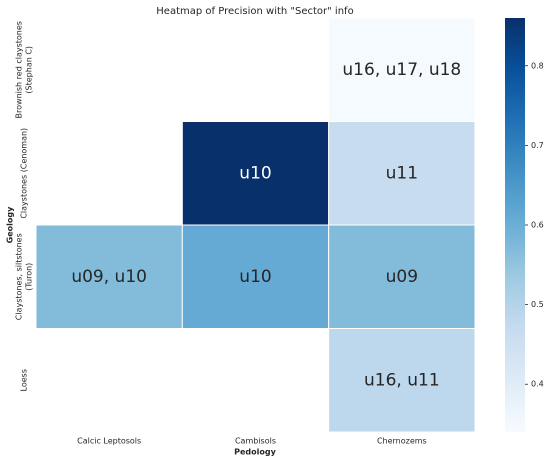  What do you see at coordinates (19, 69) in the screenshot?
I see `y-tick-label: Brownish red claystones` at bounding box center [19, 69].